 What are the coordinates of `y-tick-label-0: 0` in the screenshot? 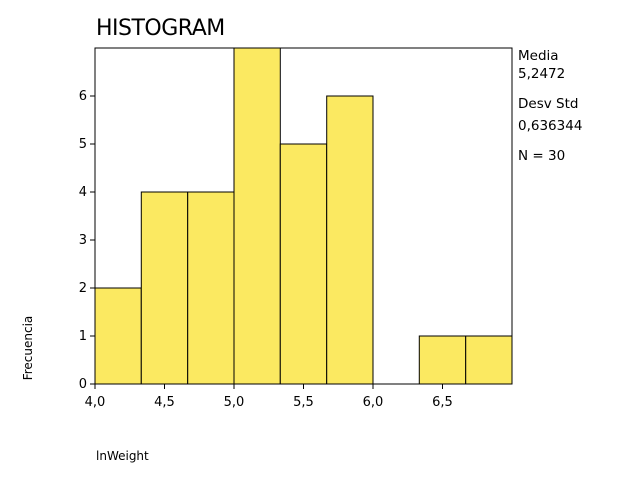 It's located at (83, 384).